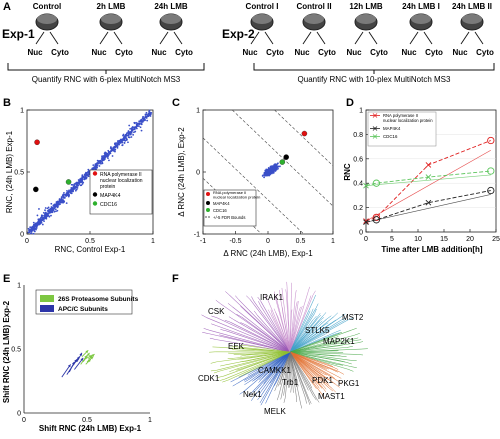  I want to click on panel-b-ticks: 0 0.5 1 0 0.5 1, so click(84, 177).